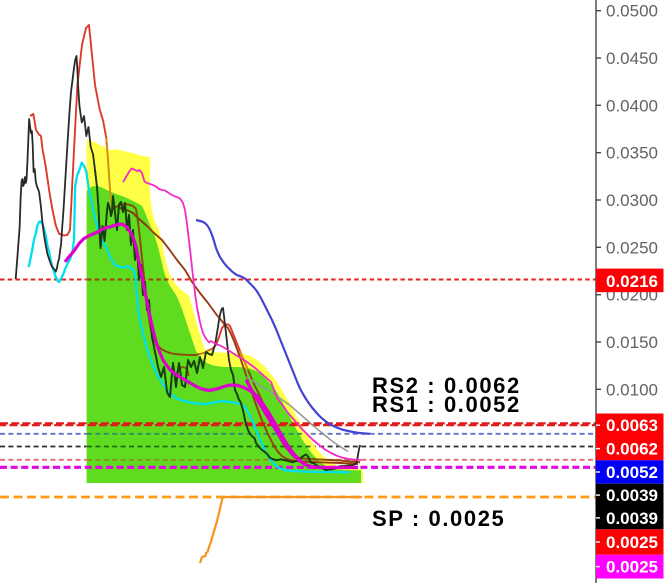  I want to click on svg-text: 0.0216, so click(632, 281).